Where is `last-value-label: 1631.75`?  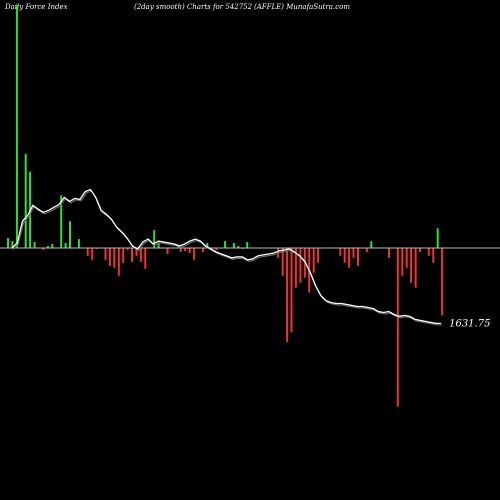 last-value-label: 1631.75 is located at coordinates (469, 323).